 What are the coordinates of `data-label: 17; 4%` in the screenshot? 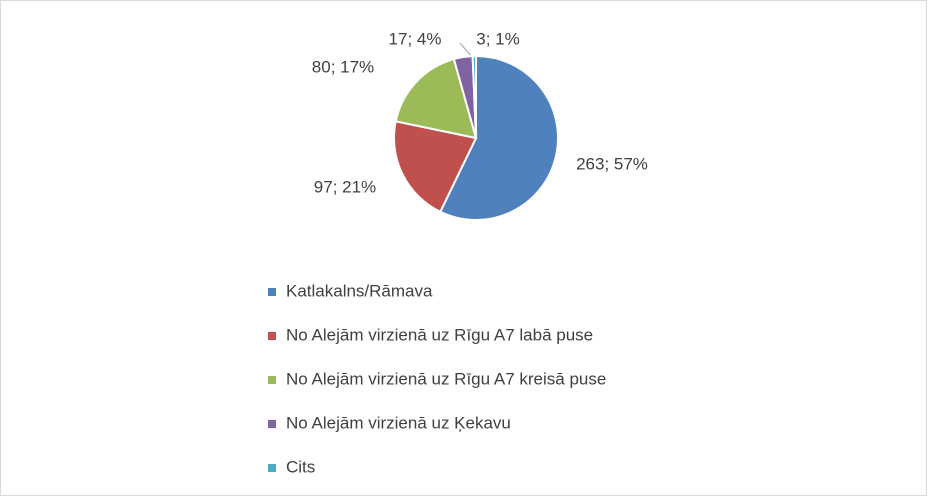 It's located at (415, 38).